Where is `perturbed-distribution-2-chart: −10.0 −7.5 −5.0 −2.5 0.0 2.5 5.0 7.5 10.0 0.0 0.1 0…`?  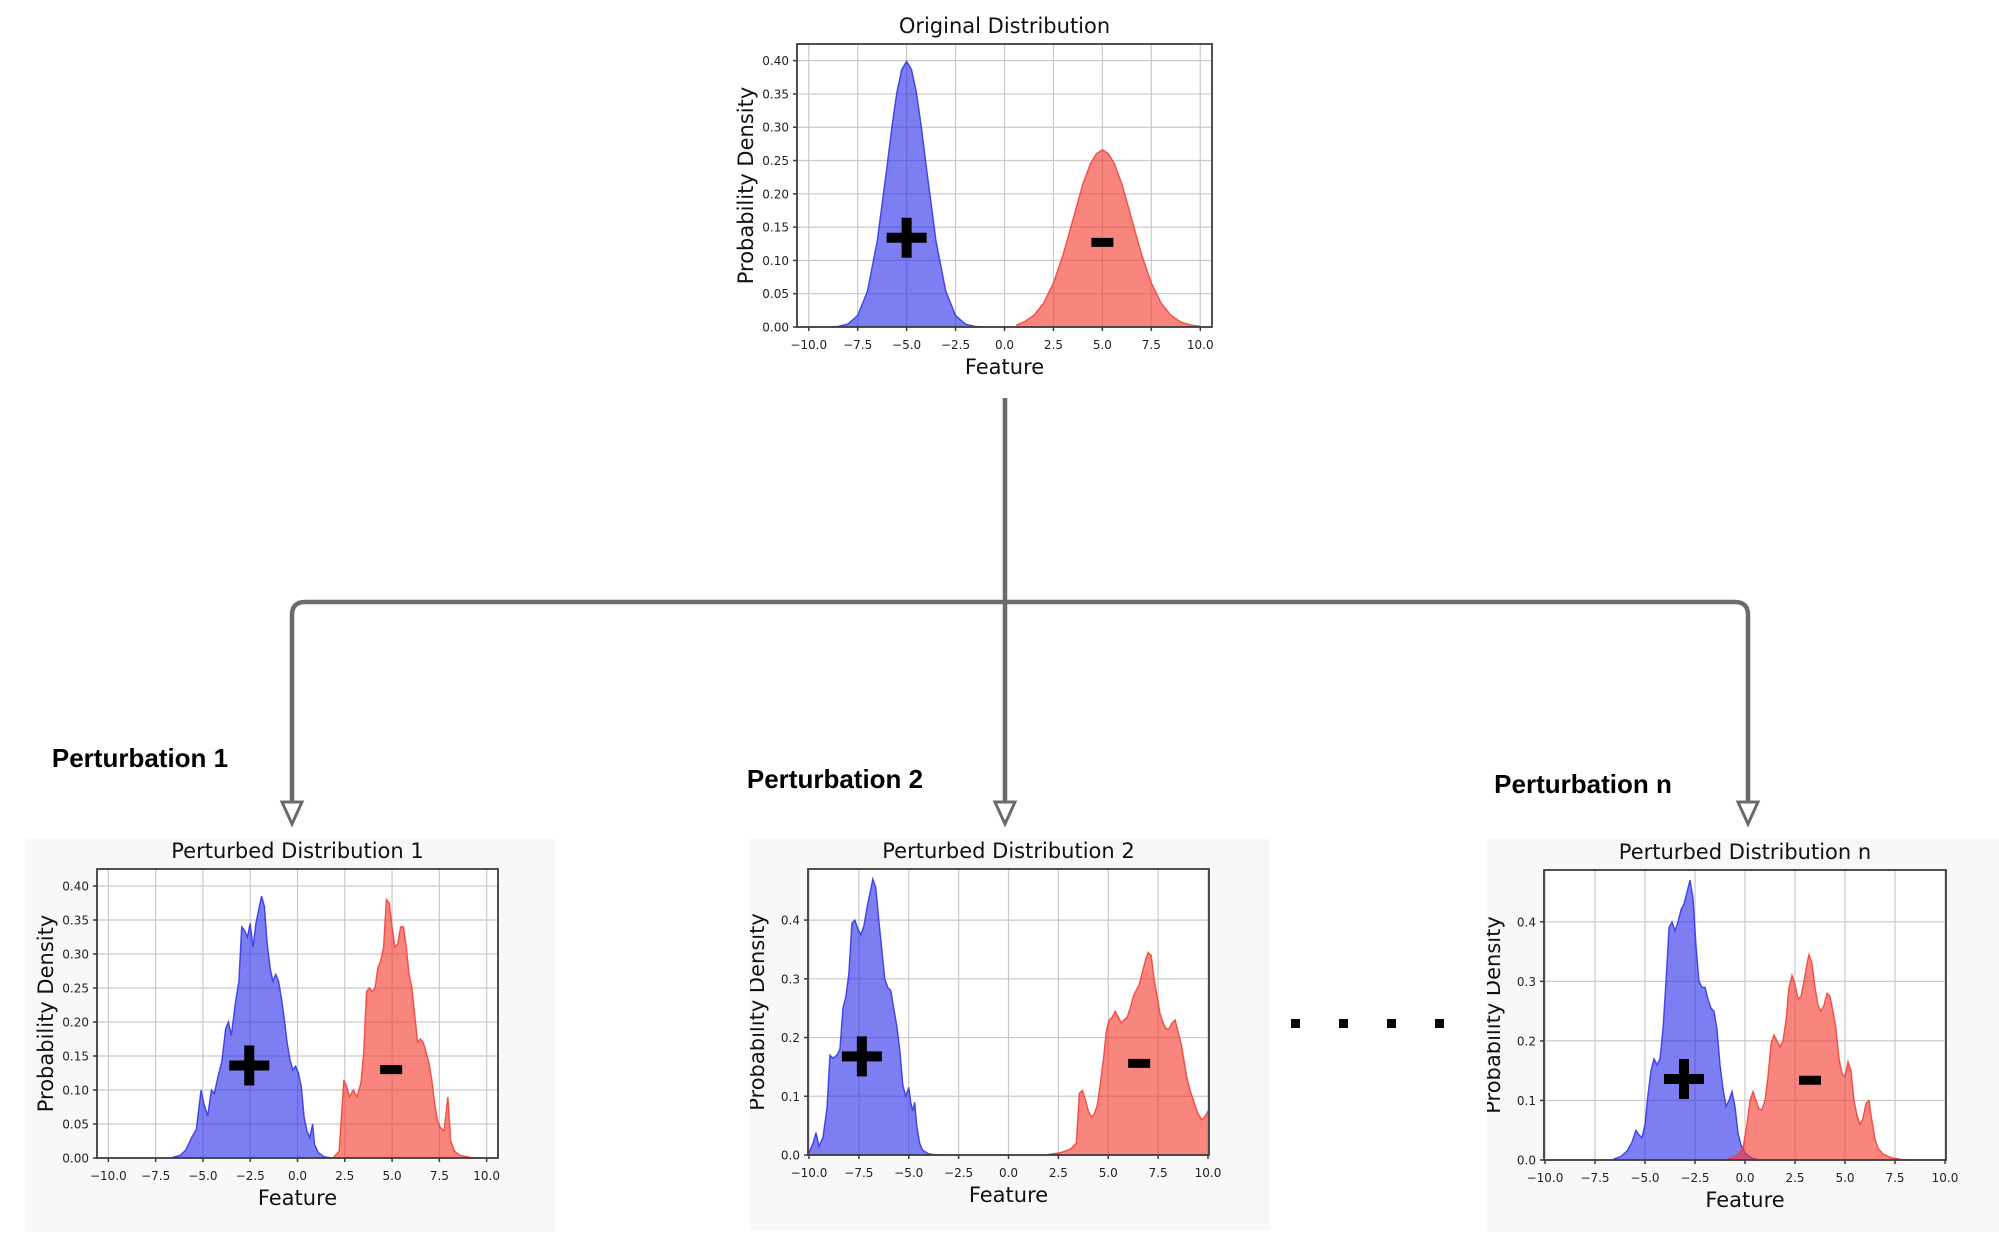 perturbed-distribution-2-chart: −10.0 −7.5 −5.0 −2.5 0.0 2.5 5.0 7.5 10.0 0.0 0.1 0… is located at coordinates (986, 1023).